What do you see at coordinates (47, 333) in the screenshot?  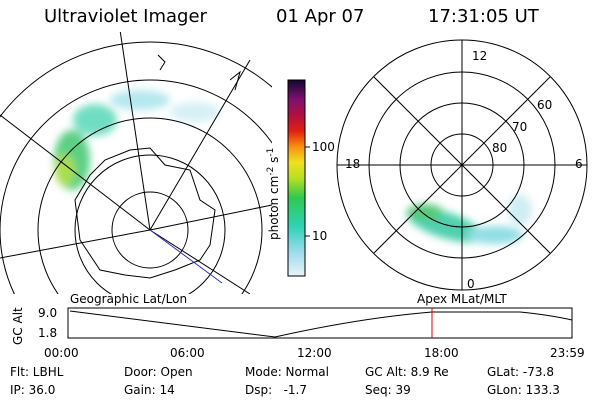 I see `y-tick-label: 1.8` at bounding box center [47, 333].